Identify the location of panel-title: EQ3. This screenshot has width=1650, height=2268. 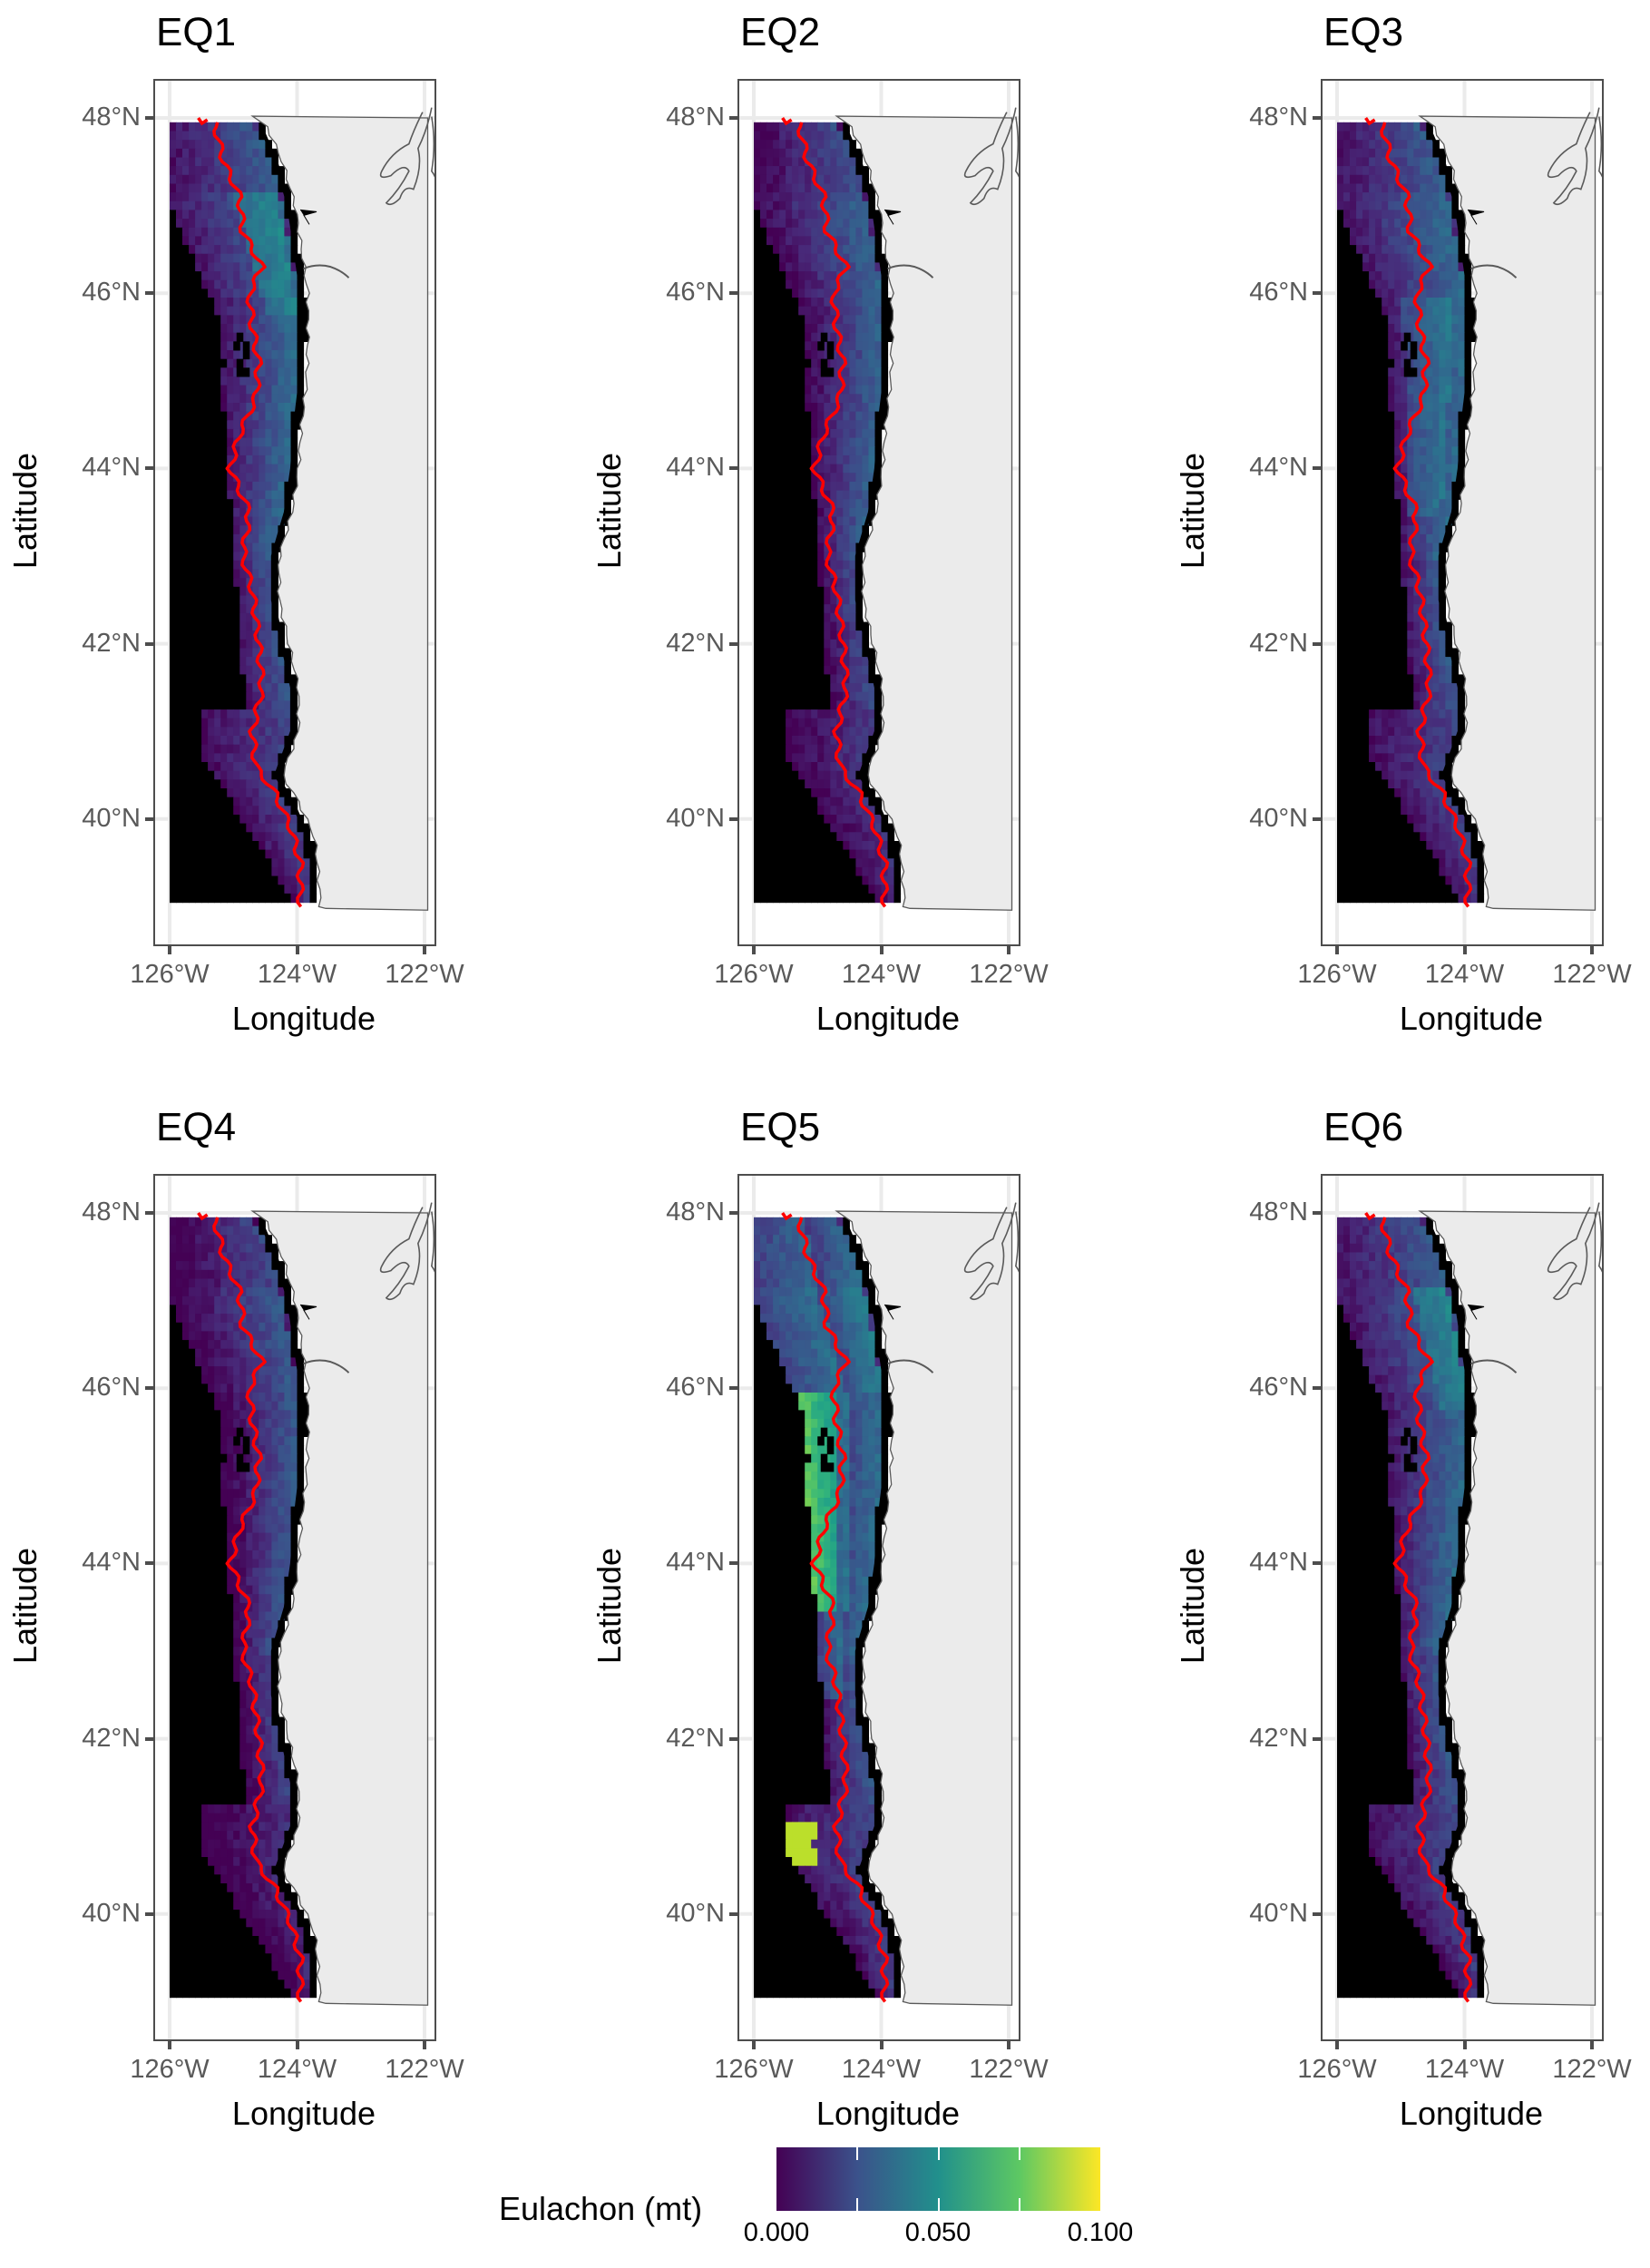
(1364, 32).